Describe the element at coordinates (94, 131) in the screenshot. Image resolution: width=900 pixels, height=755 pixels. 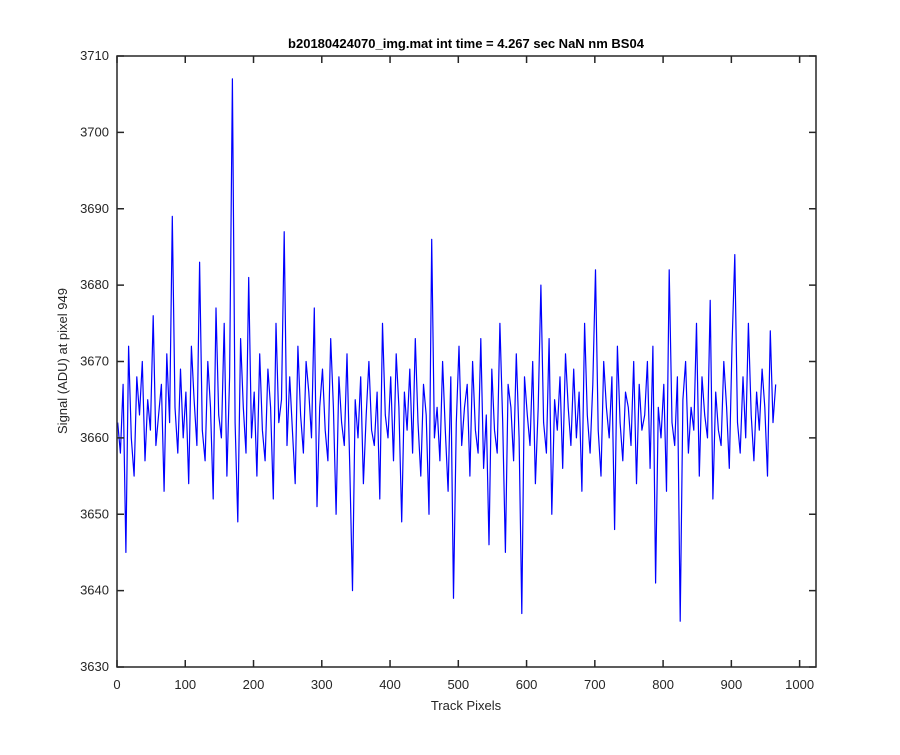
I see `y-tick-label: 3700` at that location.